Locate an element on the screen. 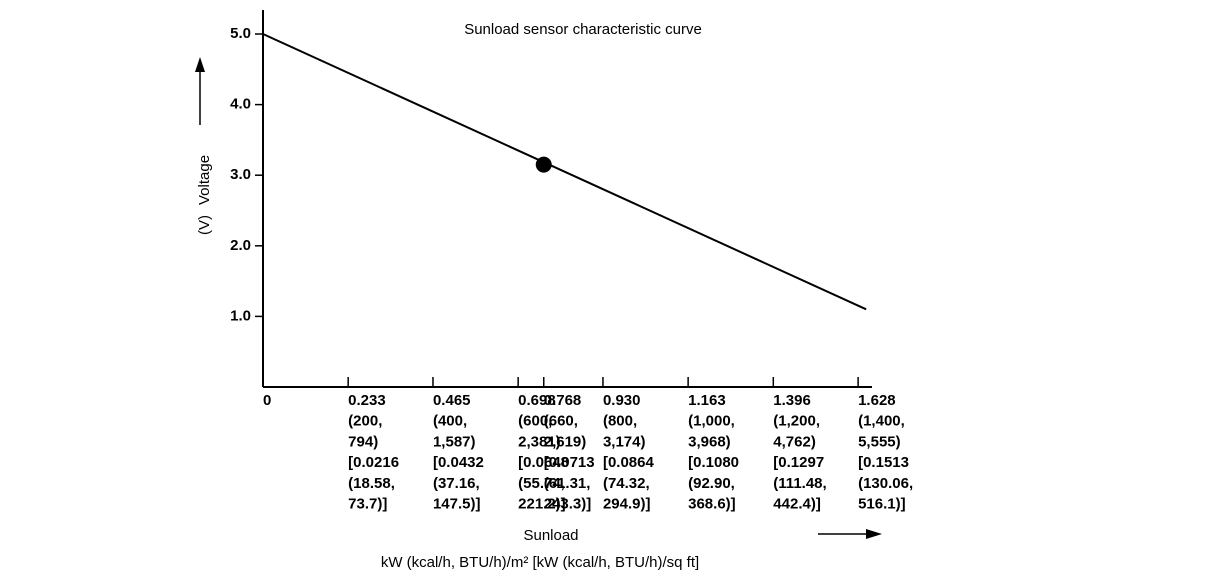  x-tick-label-line: [0.1297 is located at coordinates (798, 462).